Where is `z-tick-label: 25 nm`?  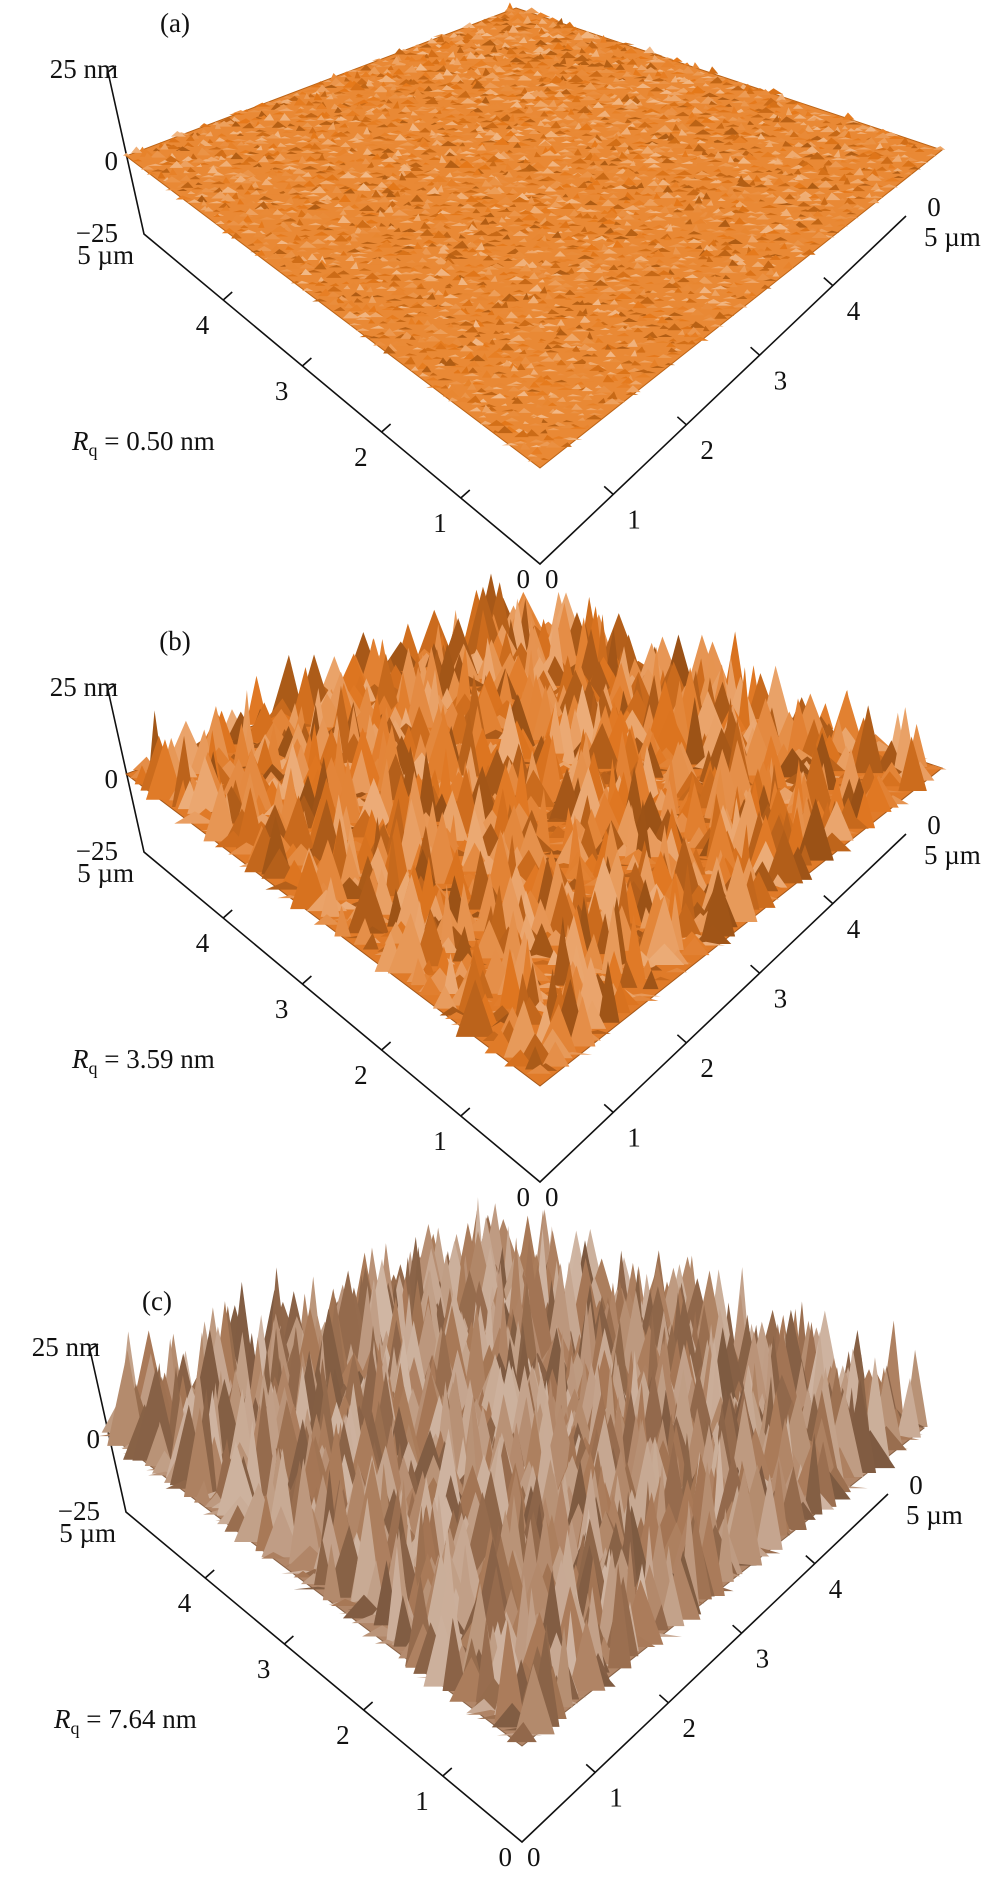
z-tick-label: 25 nm is located at coordinates (84, 69).